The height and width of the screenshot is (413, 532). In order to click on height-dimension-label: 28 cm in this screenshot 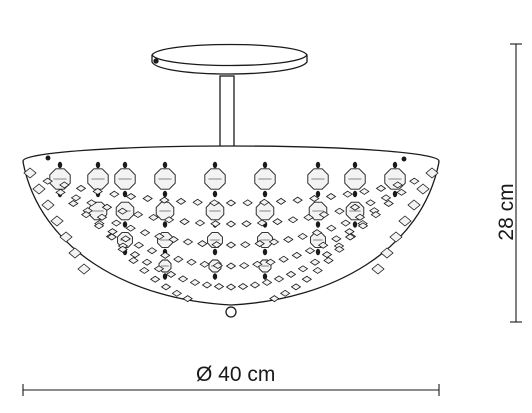, I will do `click(506, 212)`.